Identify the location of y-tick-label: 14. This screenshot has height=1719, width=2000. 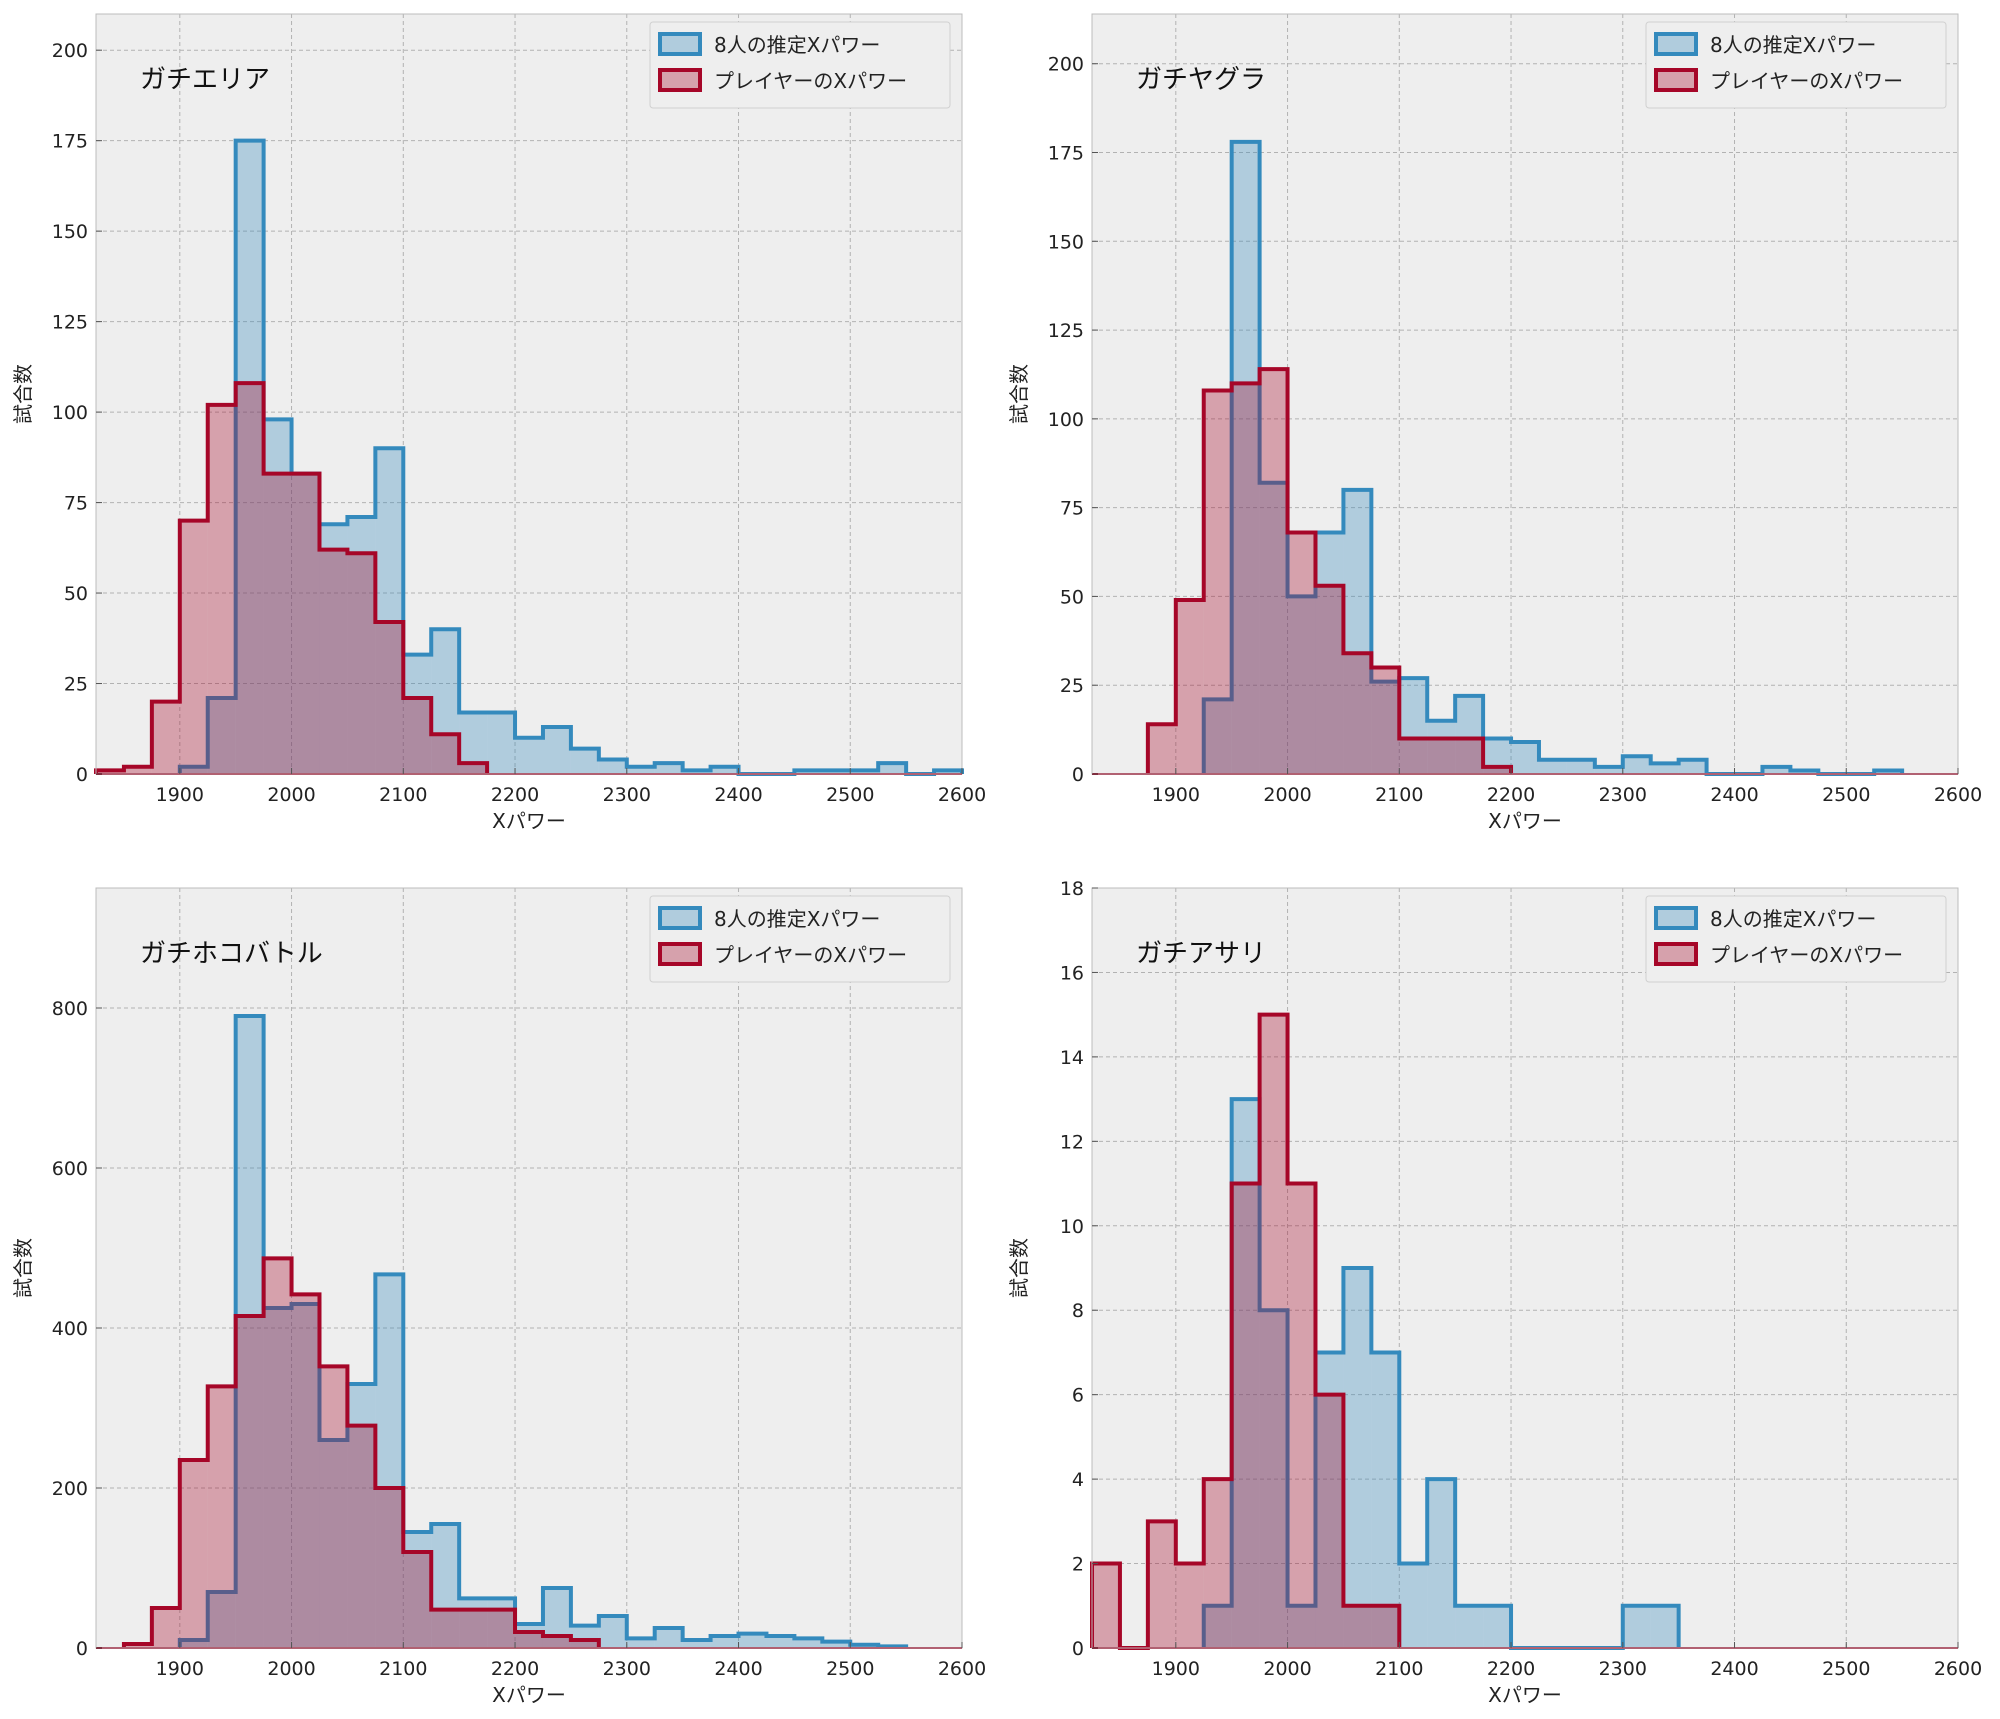
(1072, 1058).